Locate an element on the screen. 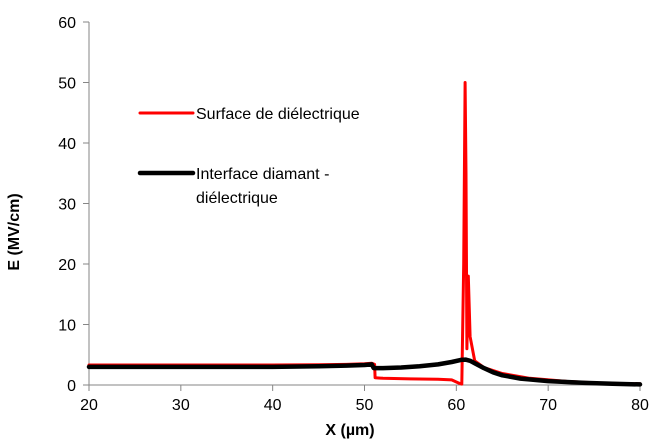  x-axis-title: X (µm) is located at coordinates (349, 430).